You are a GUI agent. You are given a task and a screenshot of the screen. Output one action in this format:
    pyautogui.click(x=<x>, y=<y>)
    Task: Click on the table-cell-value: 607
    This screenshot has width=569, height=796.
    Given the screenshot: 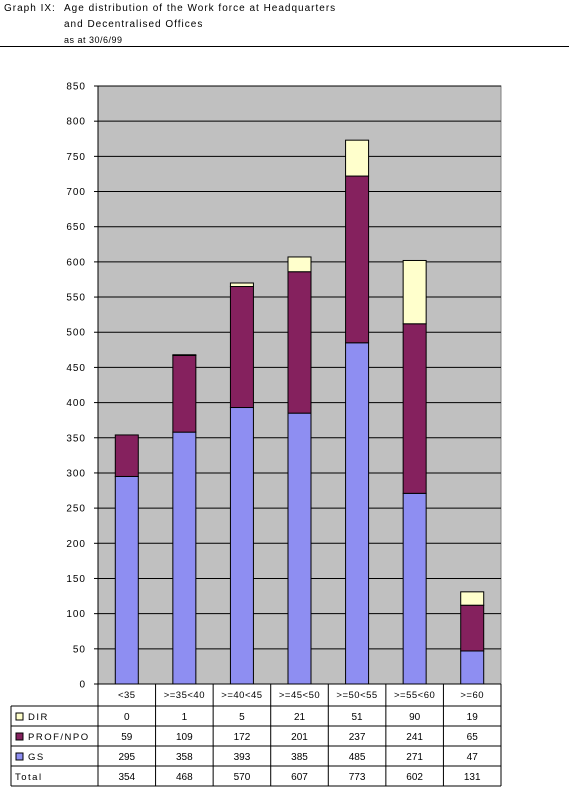 What is the action you would take?
    pyautogui.click(x=299, y=777)
    